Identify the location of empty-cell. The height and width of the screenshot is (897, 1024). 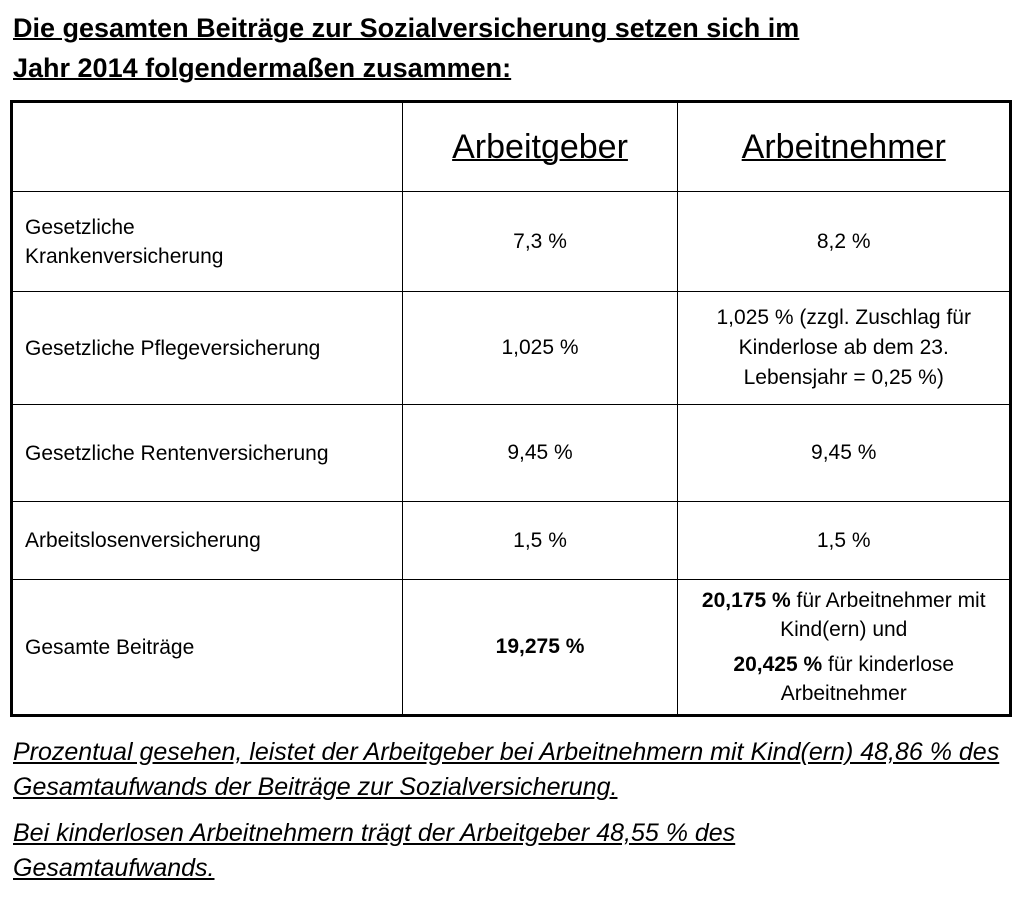
(207, 146).